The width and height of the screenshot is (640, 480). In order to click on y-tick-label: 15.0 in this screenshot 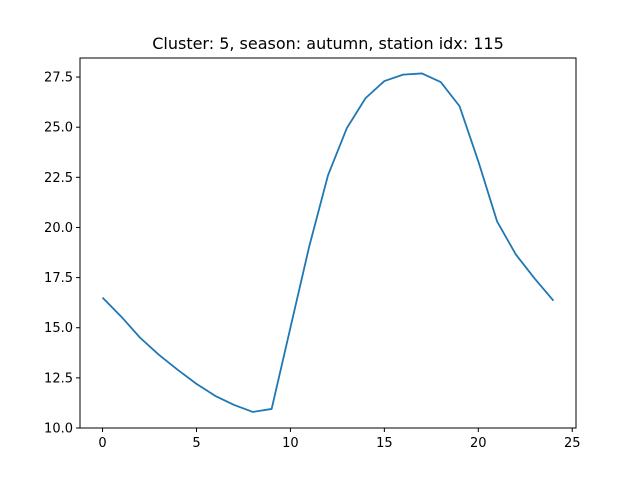, I will do `click(58, 328)`.